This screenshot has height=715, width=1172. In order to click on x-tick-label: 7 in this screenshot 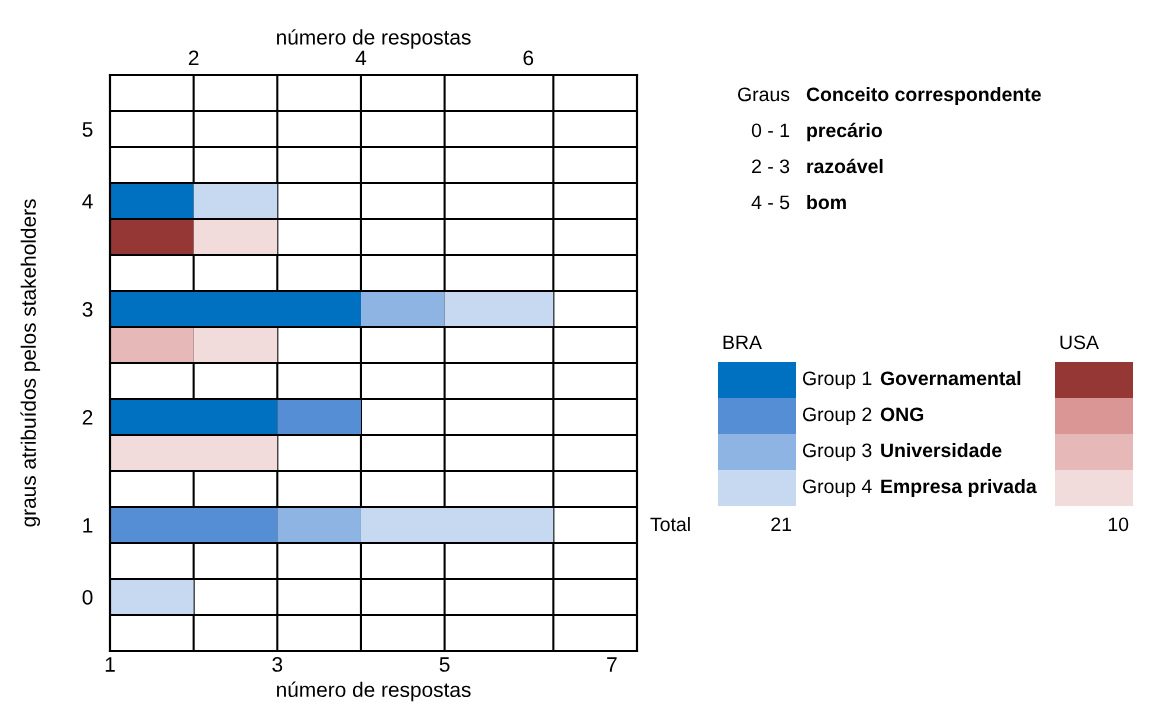, I will do `click(612, 664)`.